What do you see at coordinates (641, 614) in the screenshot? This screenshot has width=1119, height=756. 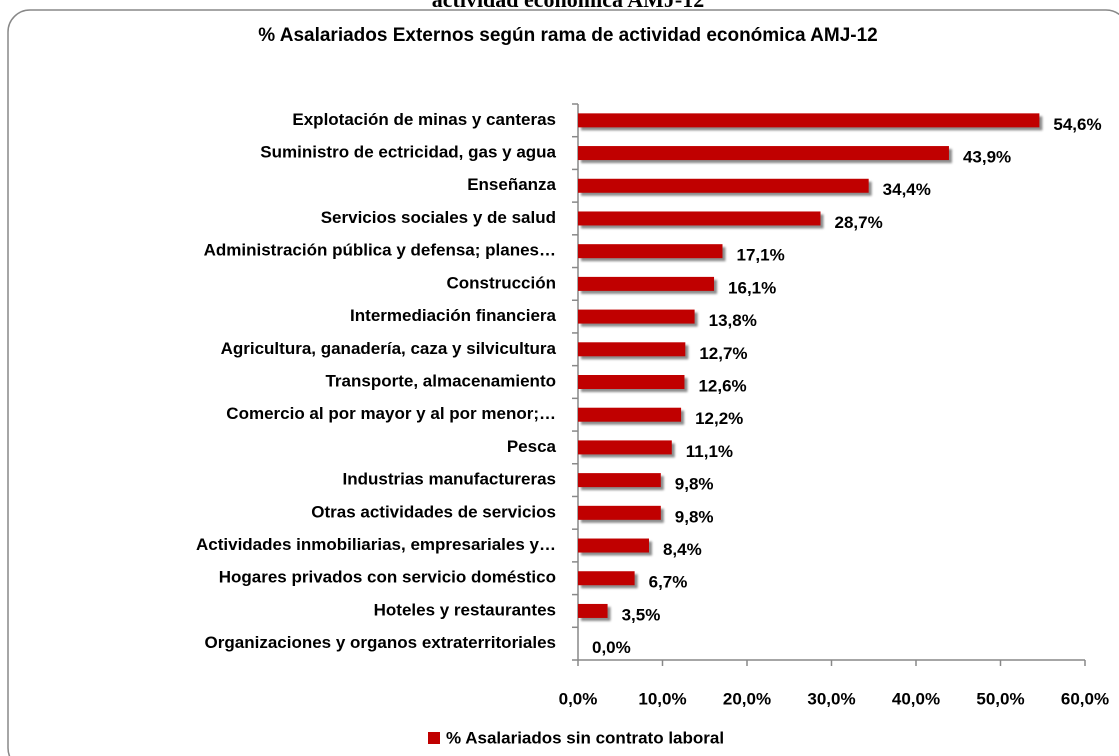 I see `value-label: 3,5%` at bounding box center [641, 614].